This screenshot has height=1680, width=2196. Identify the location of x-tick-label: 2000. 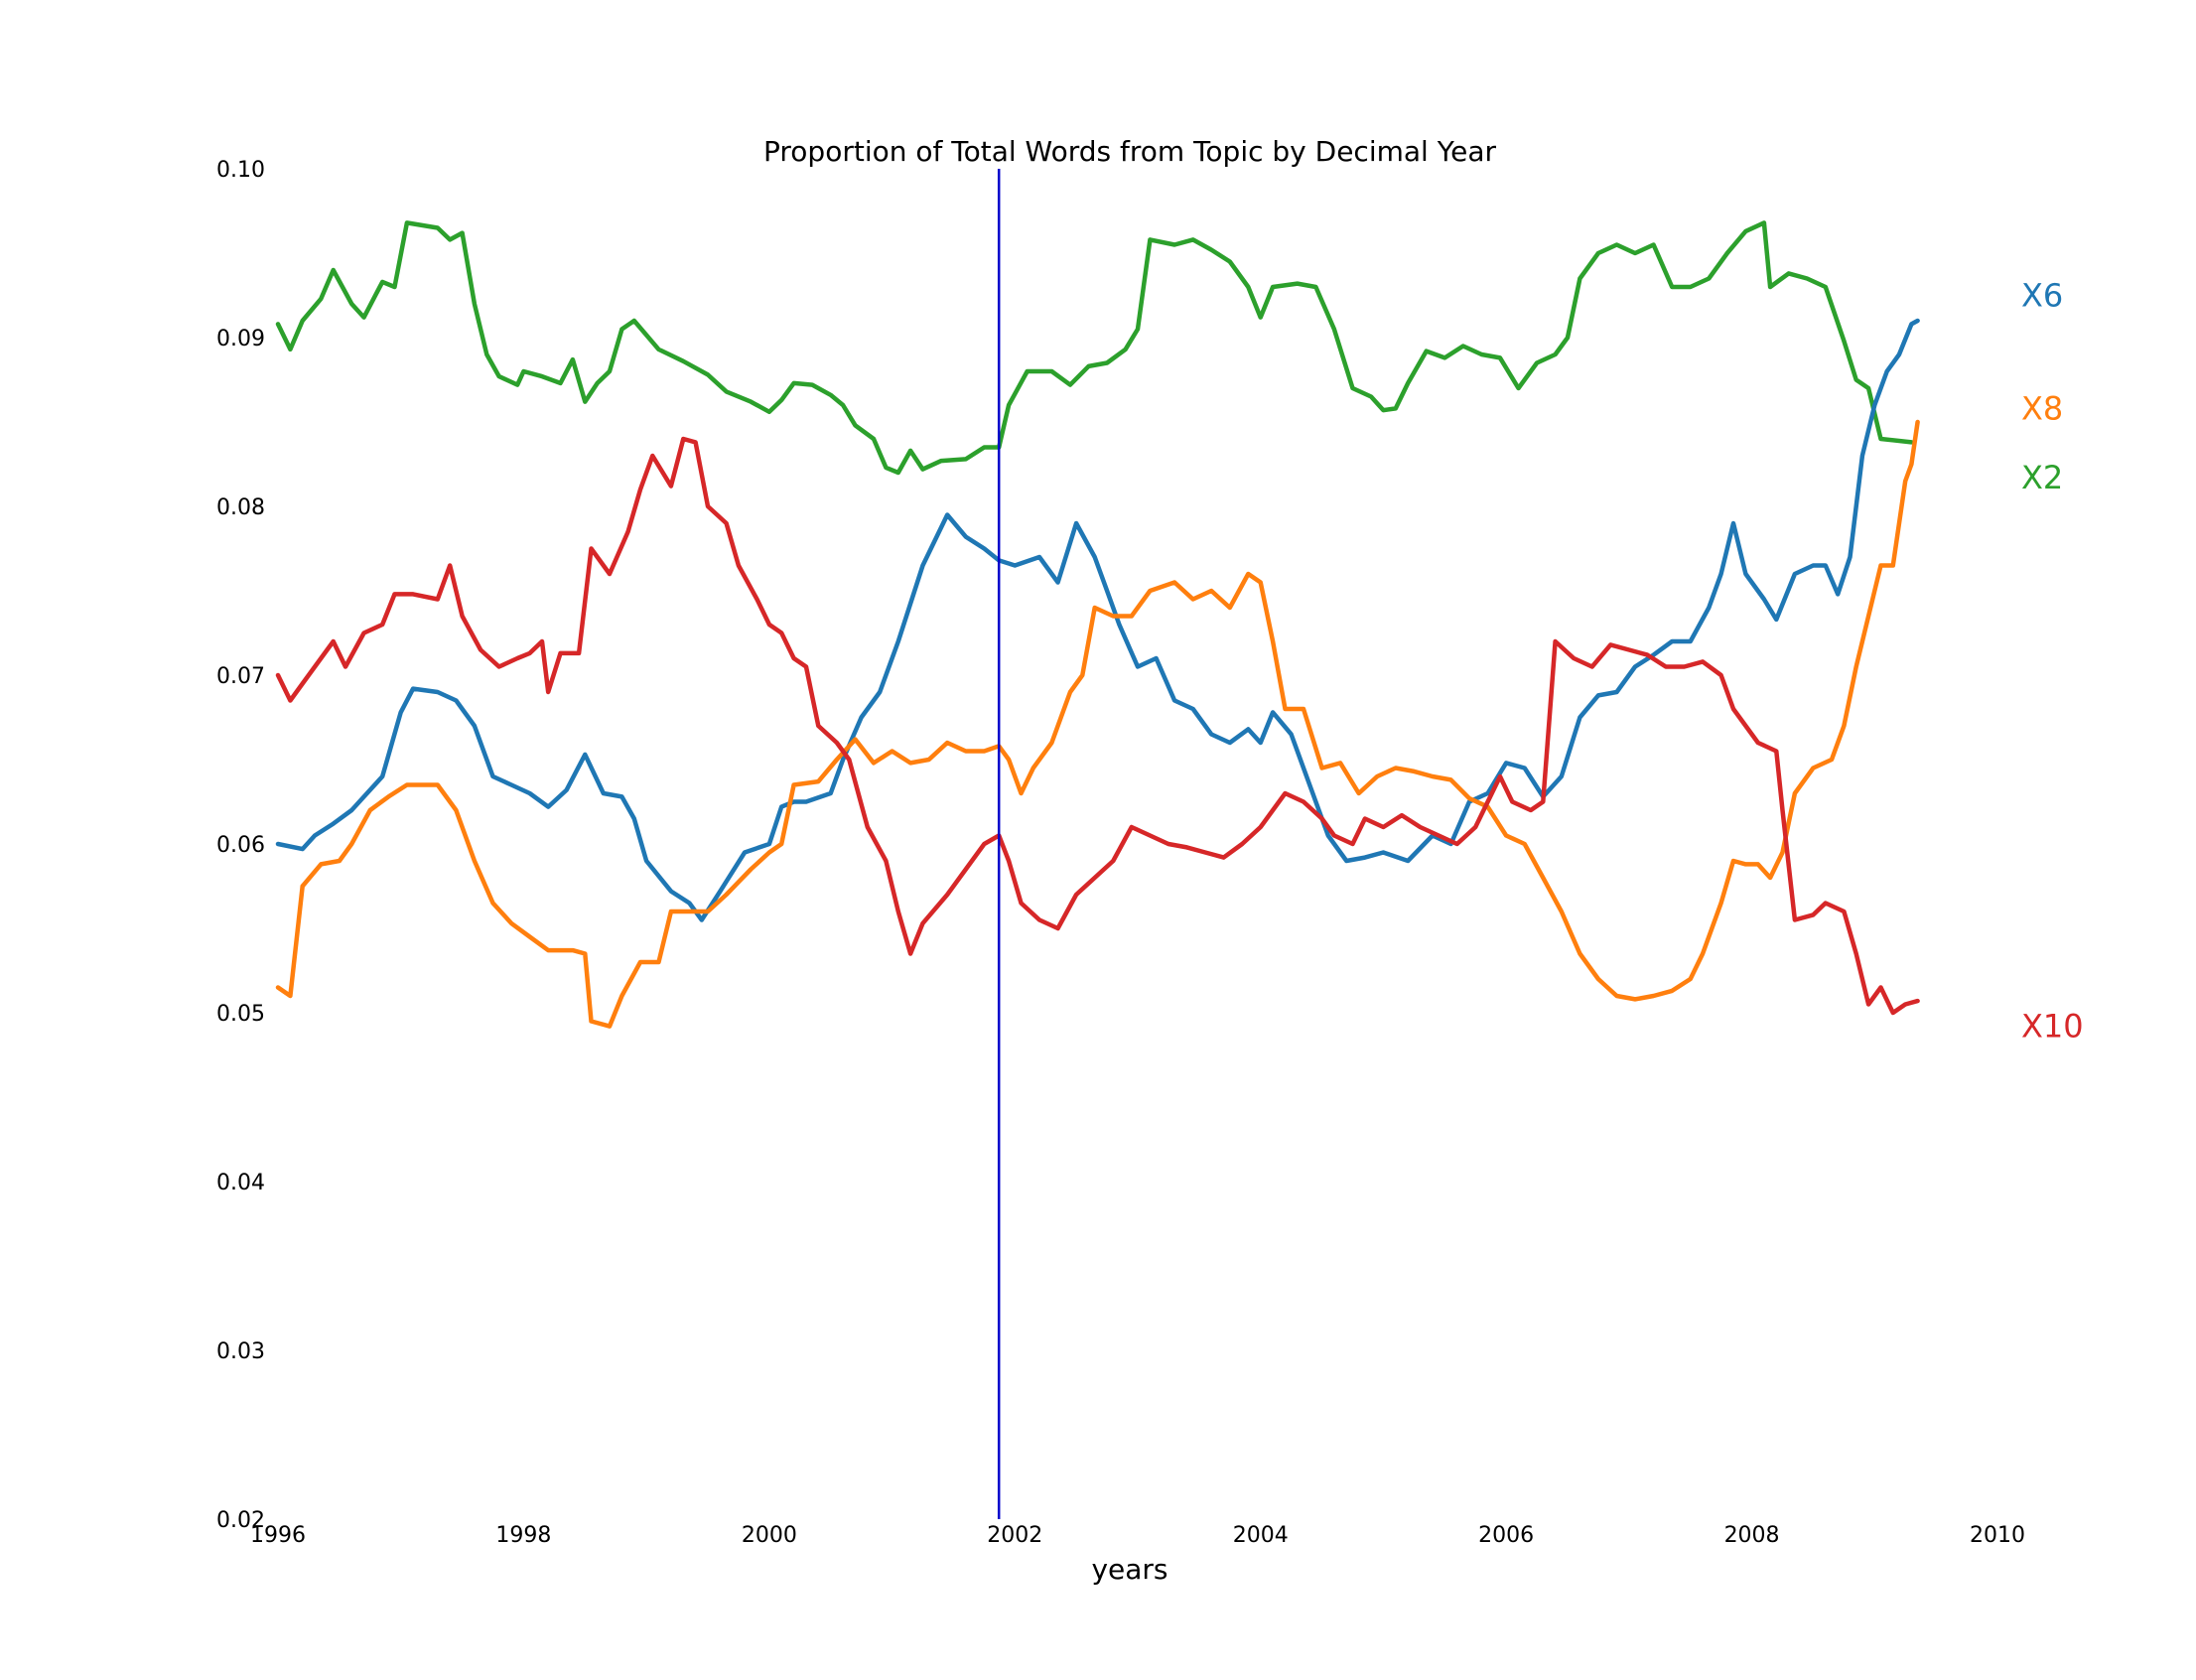
(769, 1535).